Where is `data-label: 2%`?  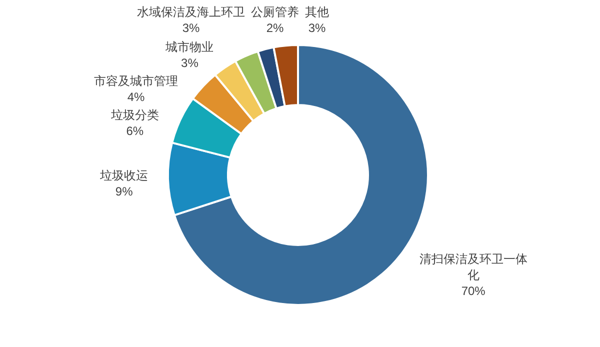
data-label: 2% is located at coordinates (275, 28).